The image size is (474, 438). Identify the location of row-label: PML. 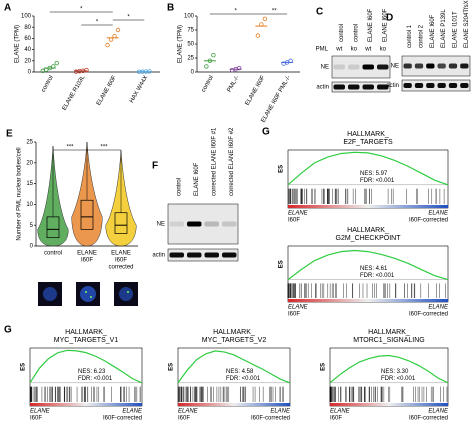
(322, 50).